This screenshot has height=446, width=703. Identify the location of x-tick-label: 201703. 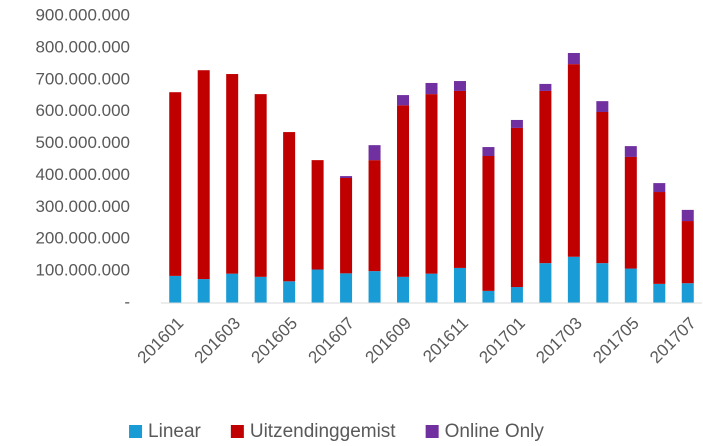
(559, 341).